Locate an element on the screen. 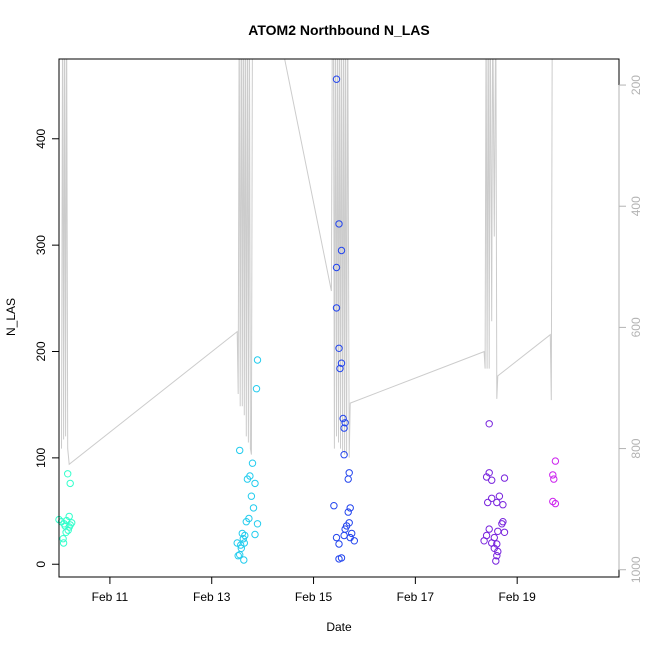 The image size is (650, 650). y2-tick-label: 1000 is located at coordinates (636, 569).